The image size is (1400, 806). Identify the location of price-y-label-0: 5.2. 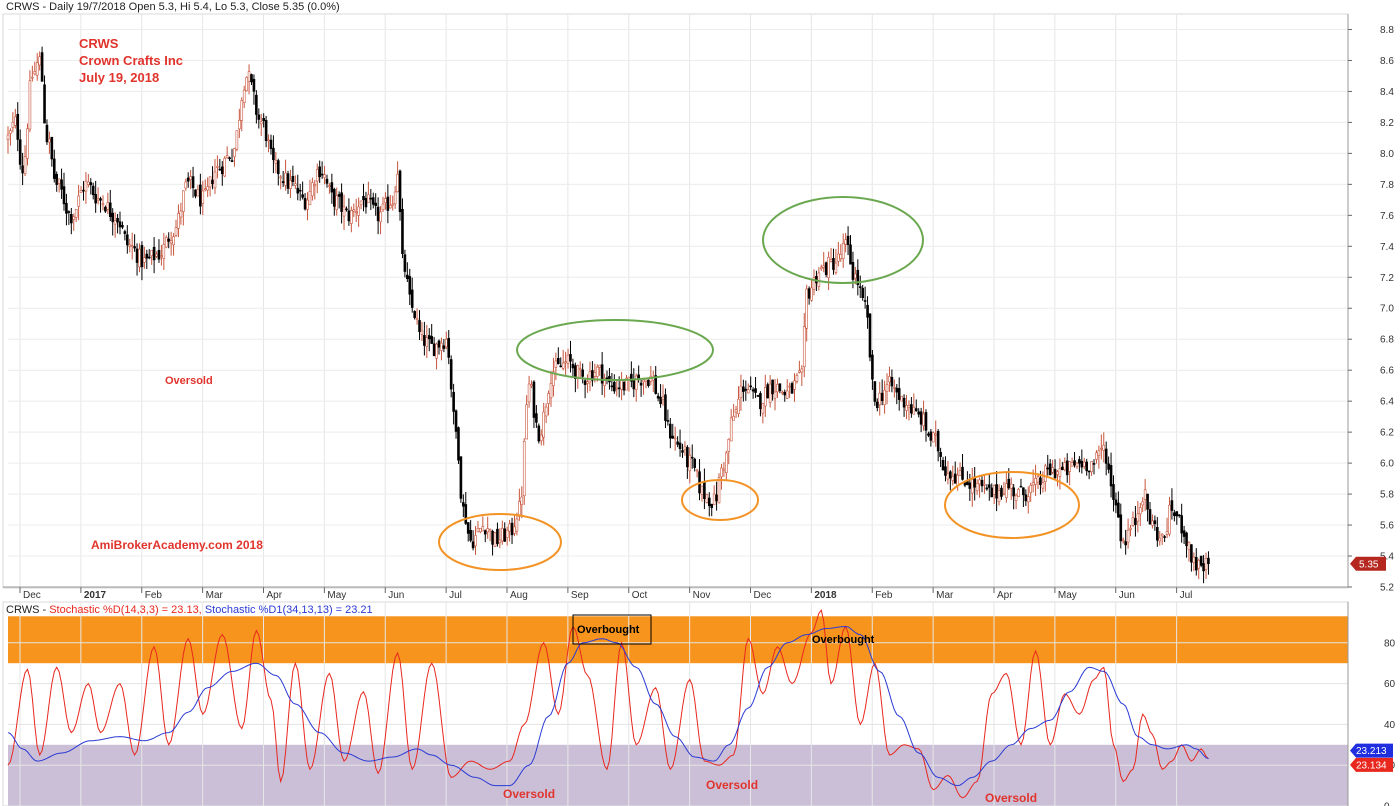
(1387, 588).